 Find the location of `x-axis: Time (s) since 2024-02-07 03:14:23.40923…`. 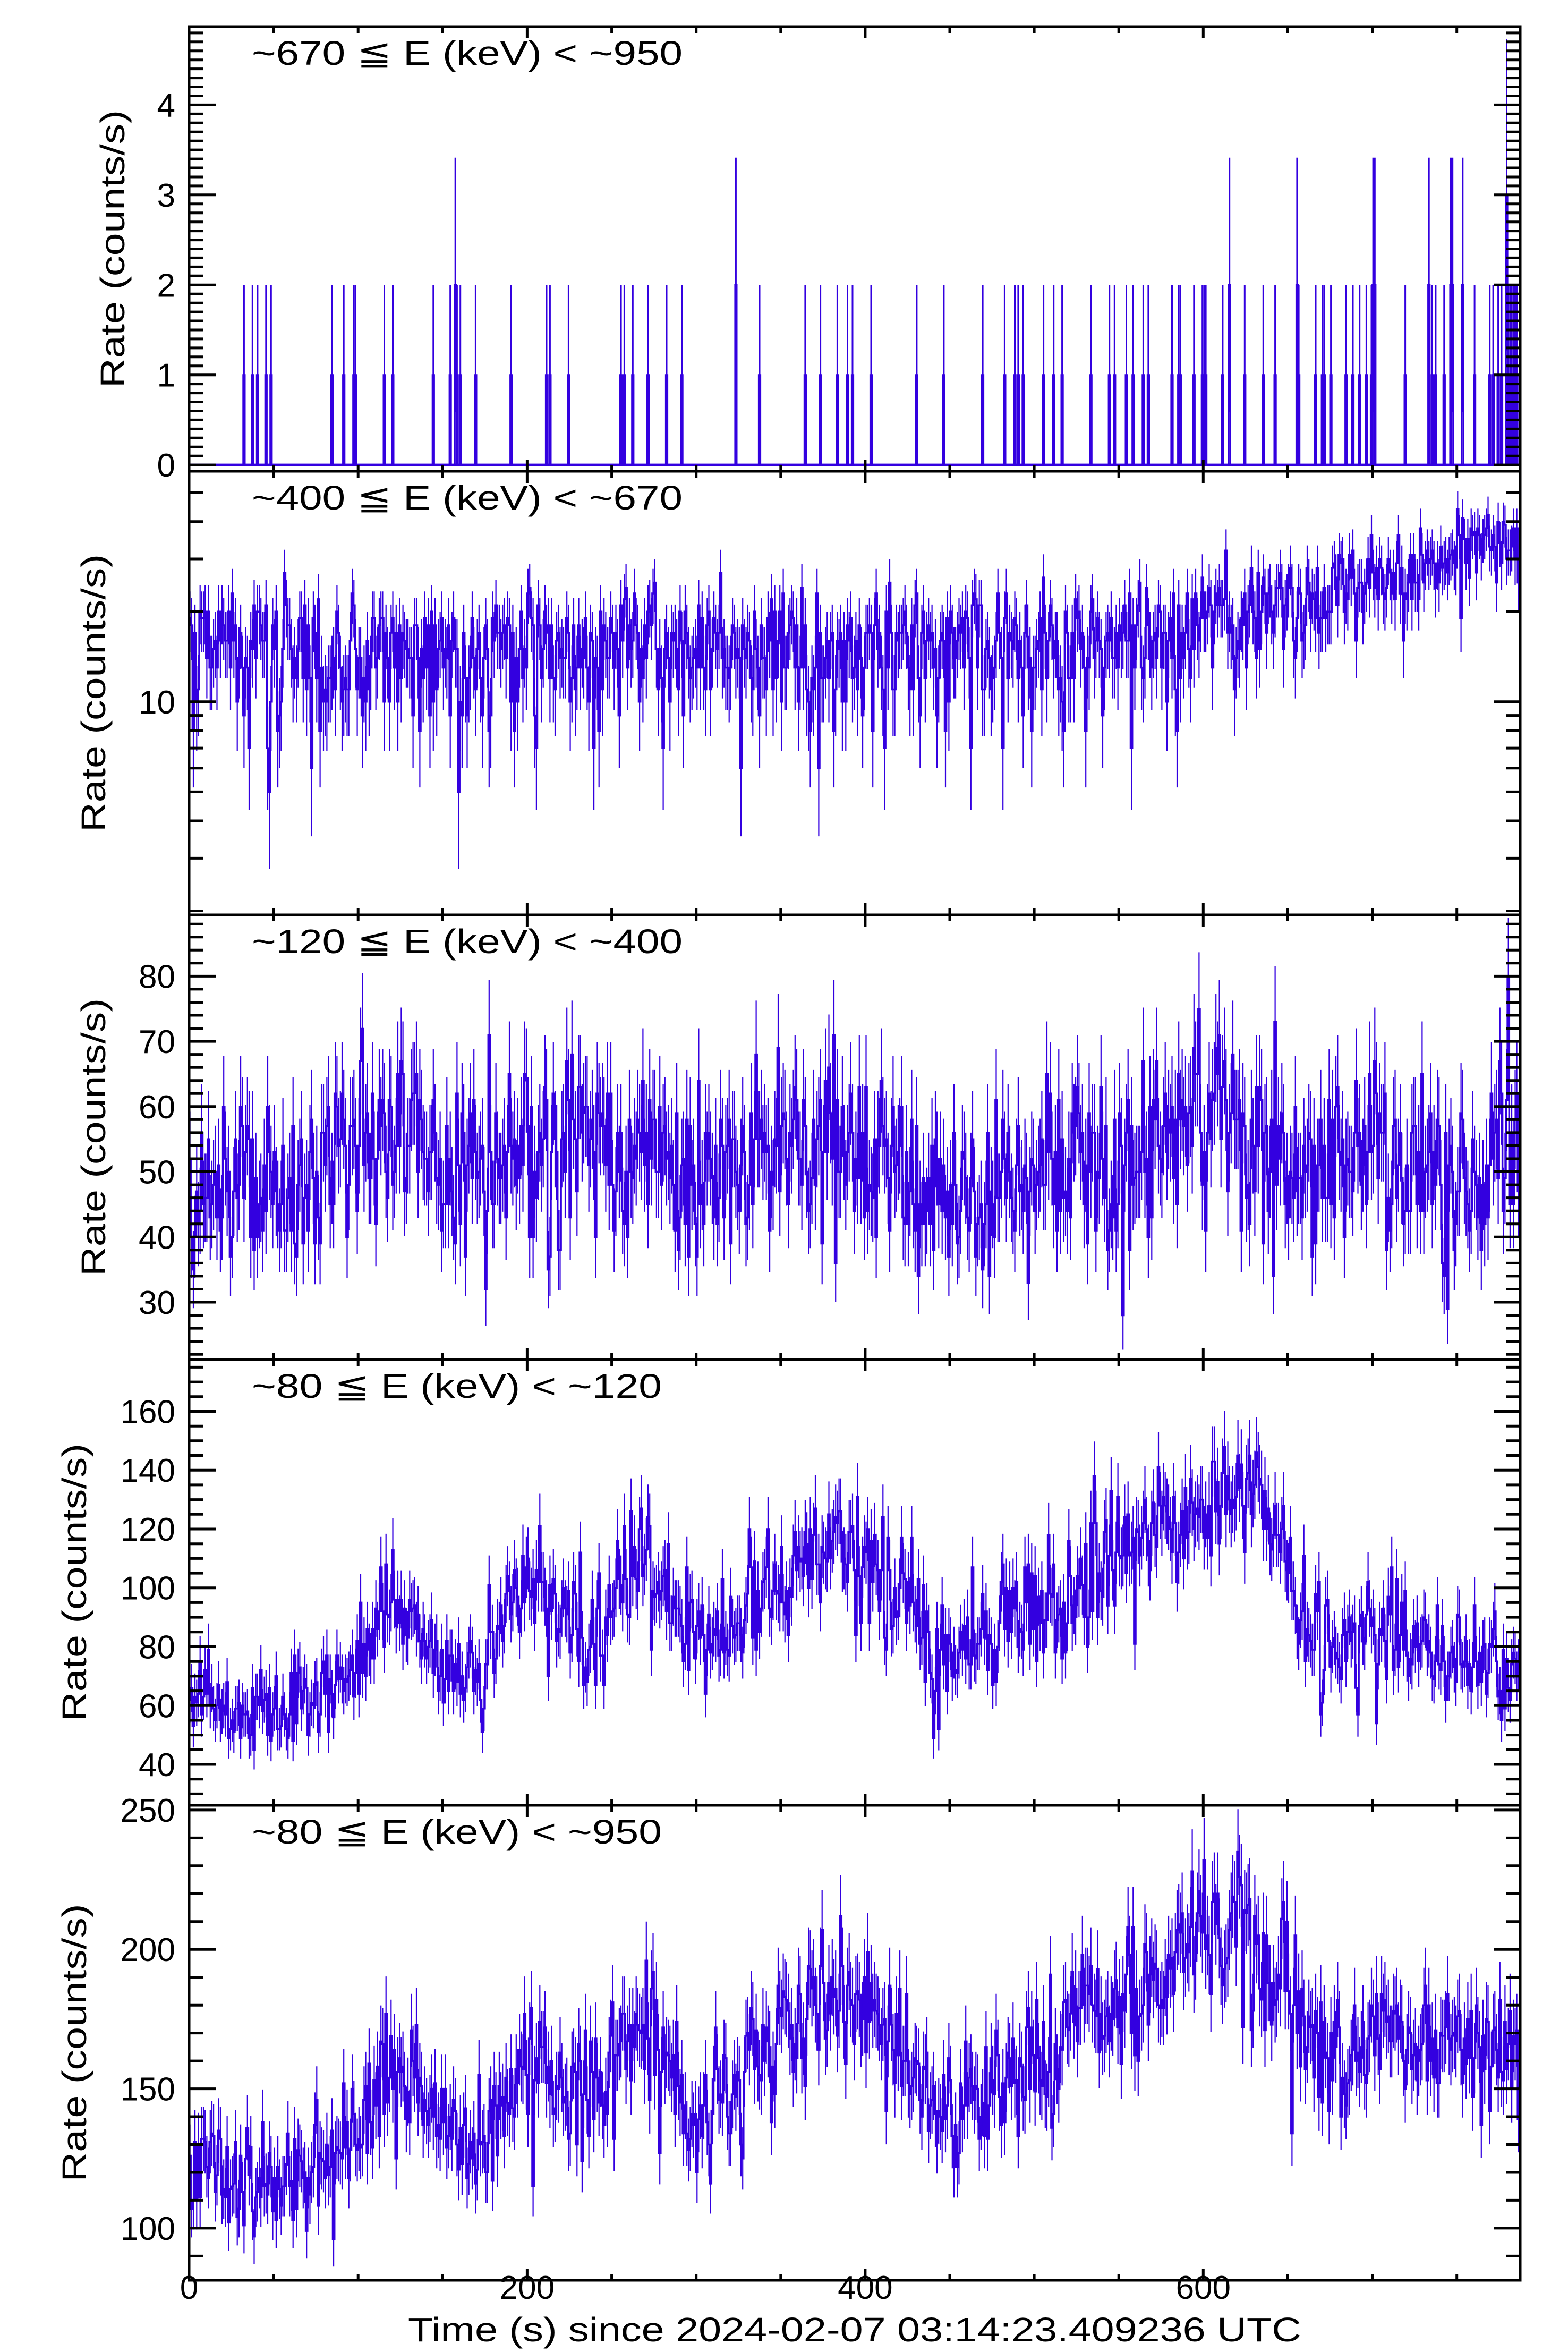

x-axis: Time (s) since 2024-02-07 03:14:23.40923… is located at coordinates (740, 2310).